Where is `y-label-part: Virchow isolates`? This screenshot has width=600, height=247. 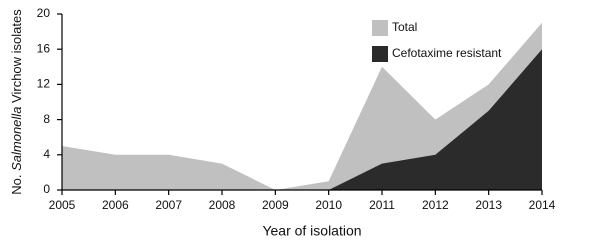 y-label-part: Virchow isolates is located at coordinates (16, 58).